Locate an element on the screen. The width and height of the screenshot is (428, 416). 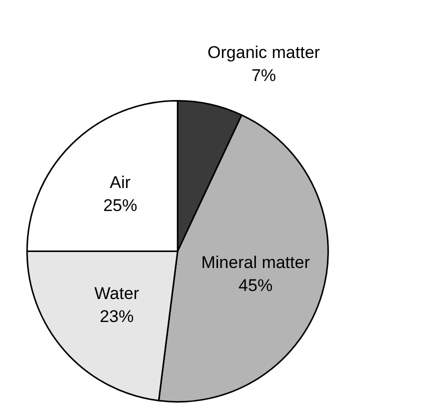
data-label: 25% is located at coordinates (120, 205).